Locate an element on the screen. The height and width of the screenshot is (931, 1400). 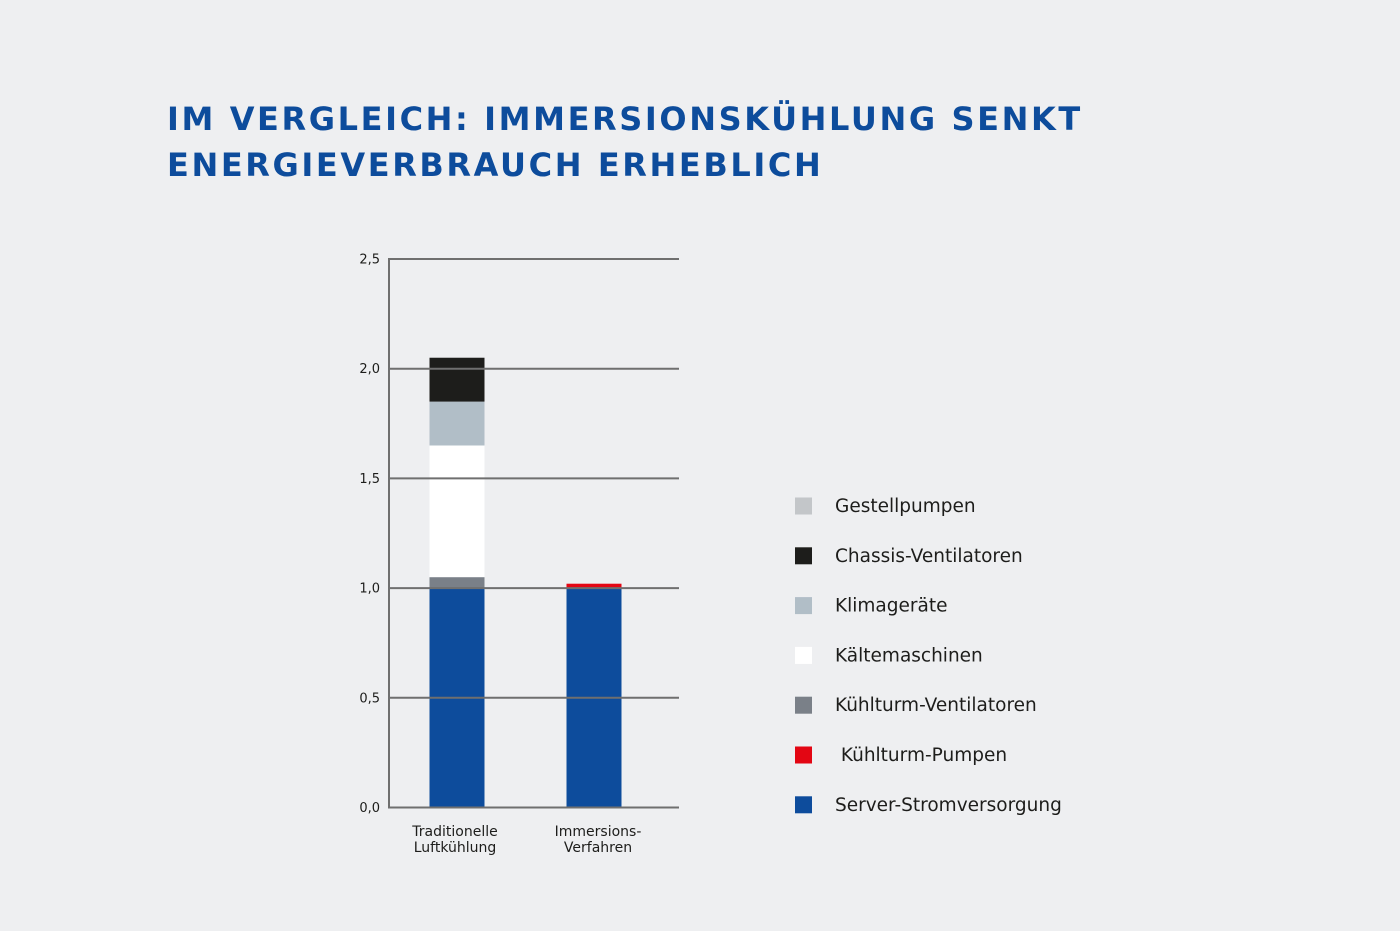
chart-title-line-1: IM VERGLEICH: IMMERSIONSKÜHLUNG SENKT is located at coordinates (625, 119).